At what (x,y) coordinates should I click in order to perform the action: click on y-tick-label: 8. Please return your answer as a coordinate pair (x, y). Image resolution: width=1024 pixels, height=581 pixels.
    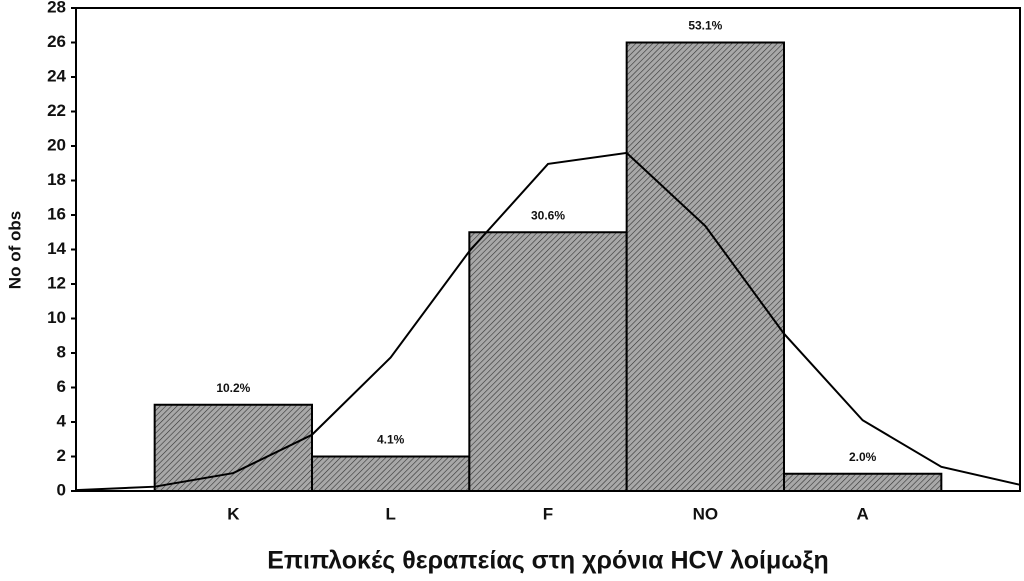
    Looking at the image, I should click on (61, 351).